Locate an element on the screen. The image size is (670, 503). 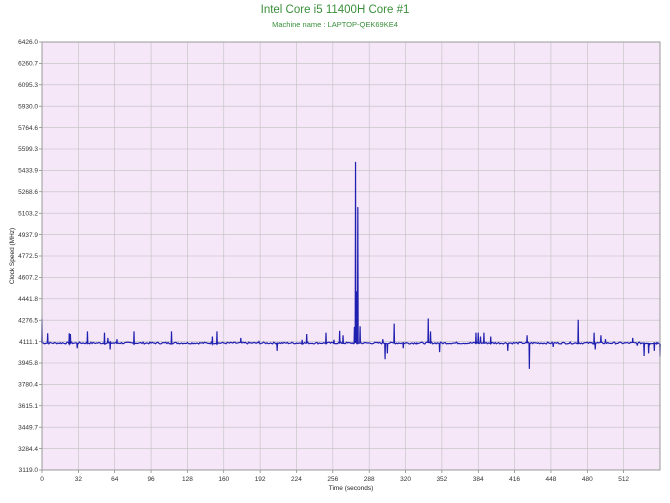
y-tick-label: 4441.8 is located at coordinates (28, 299).